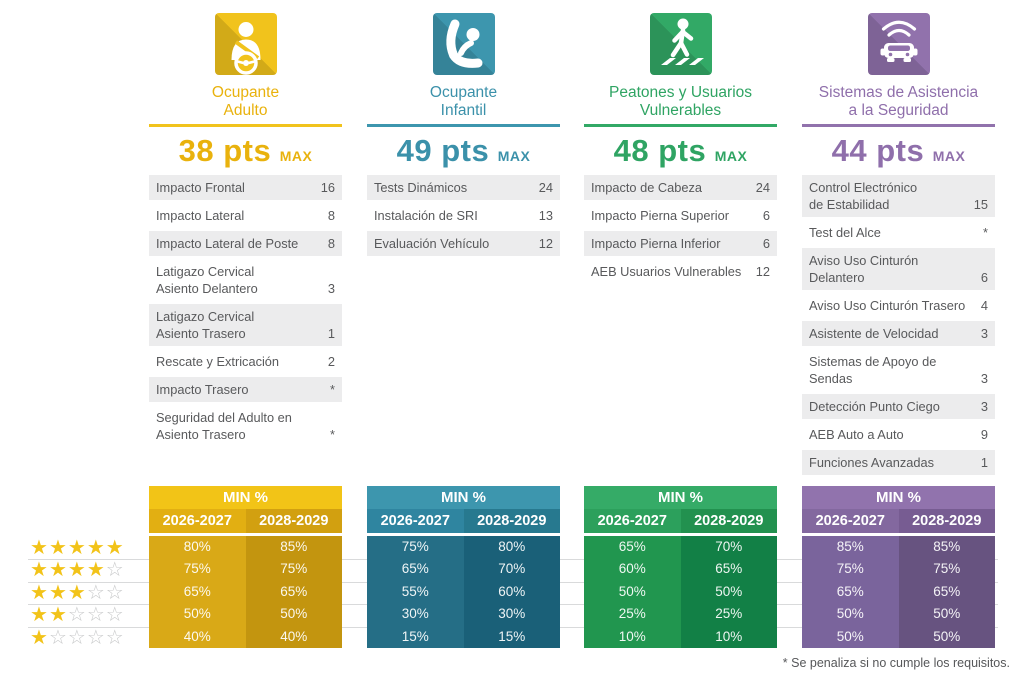 The height and width of the screenshot is (683, 1024). What do you see at coordinates (728, 636) in the screenshot?
I see `min-percent-period2-cell: 10%` at bounding box center [728, 636].